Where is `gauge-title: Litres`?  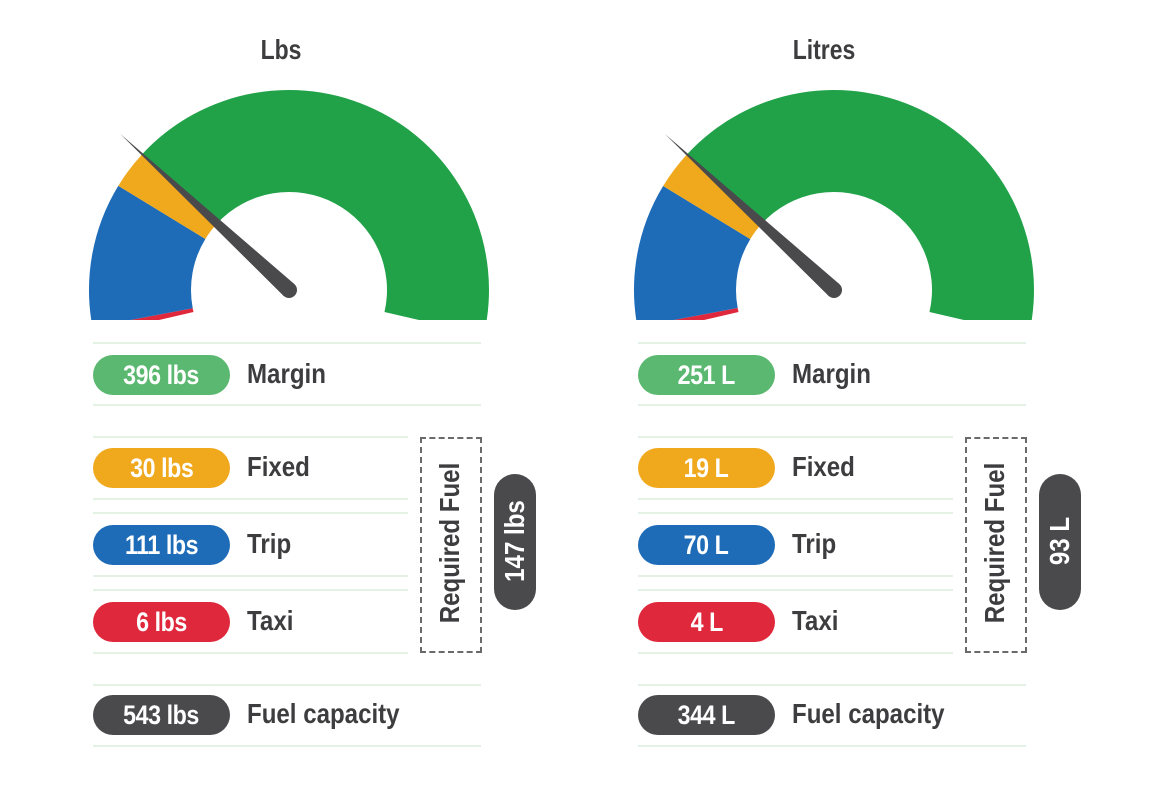 gauge-title: Litres is located at coordinates (824, 49).